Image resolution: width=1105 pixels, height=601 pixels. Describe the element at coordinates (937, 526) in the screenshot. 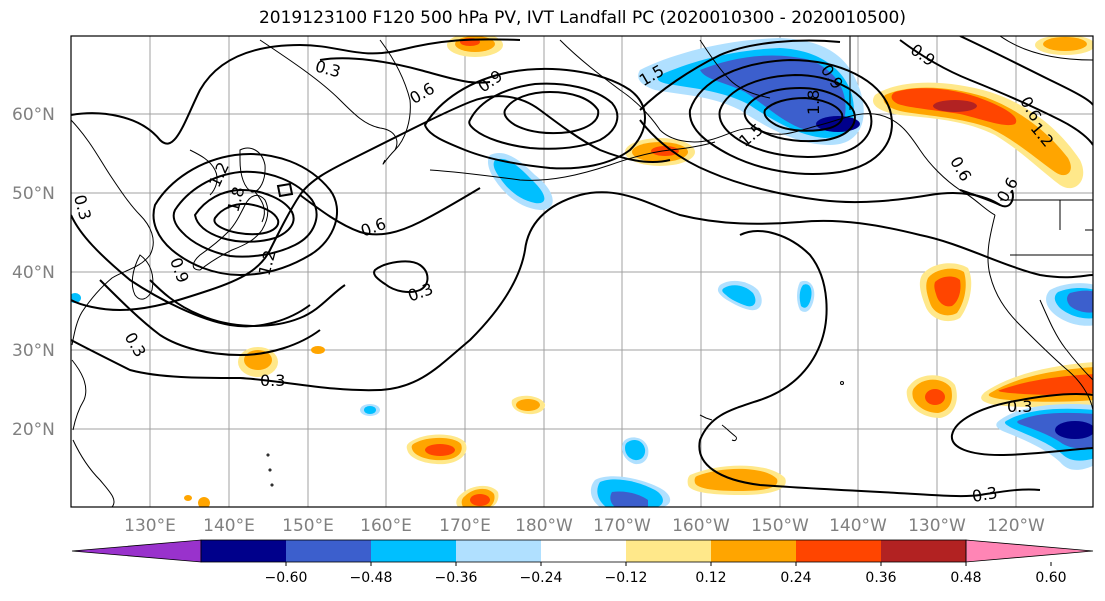

I see `lon-label: 130°W` at that location.